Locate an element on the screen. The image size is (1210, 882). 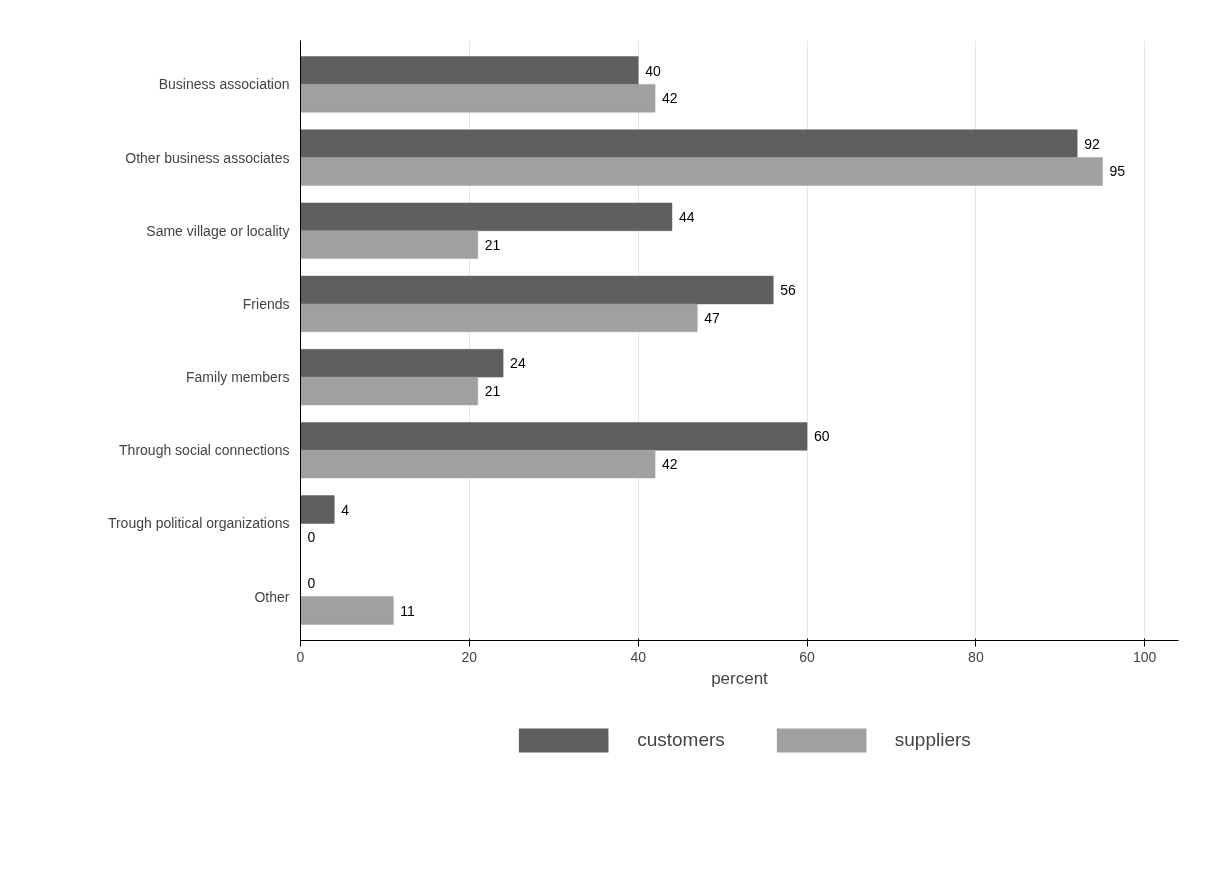
y-tick-label: Friends is located at coordinates (266, 303).